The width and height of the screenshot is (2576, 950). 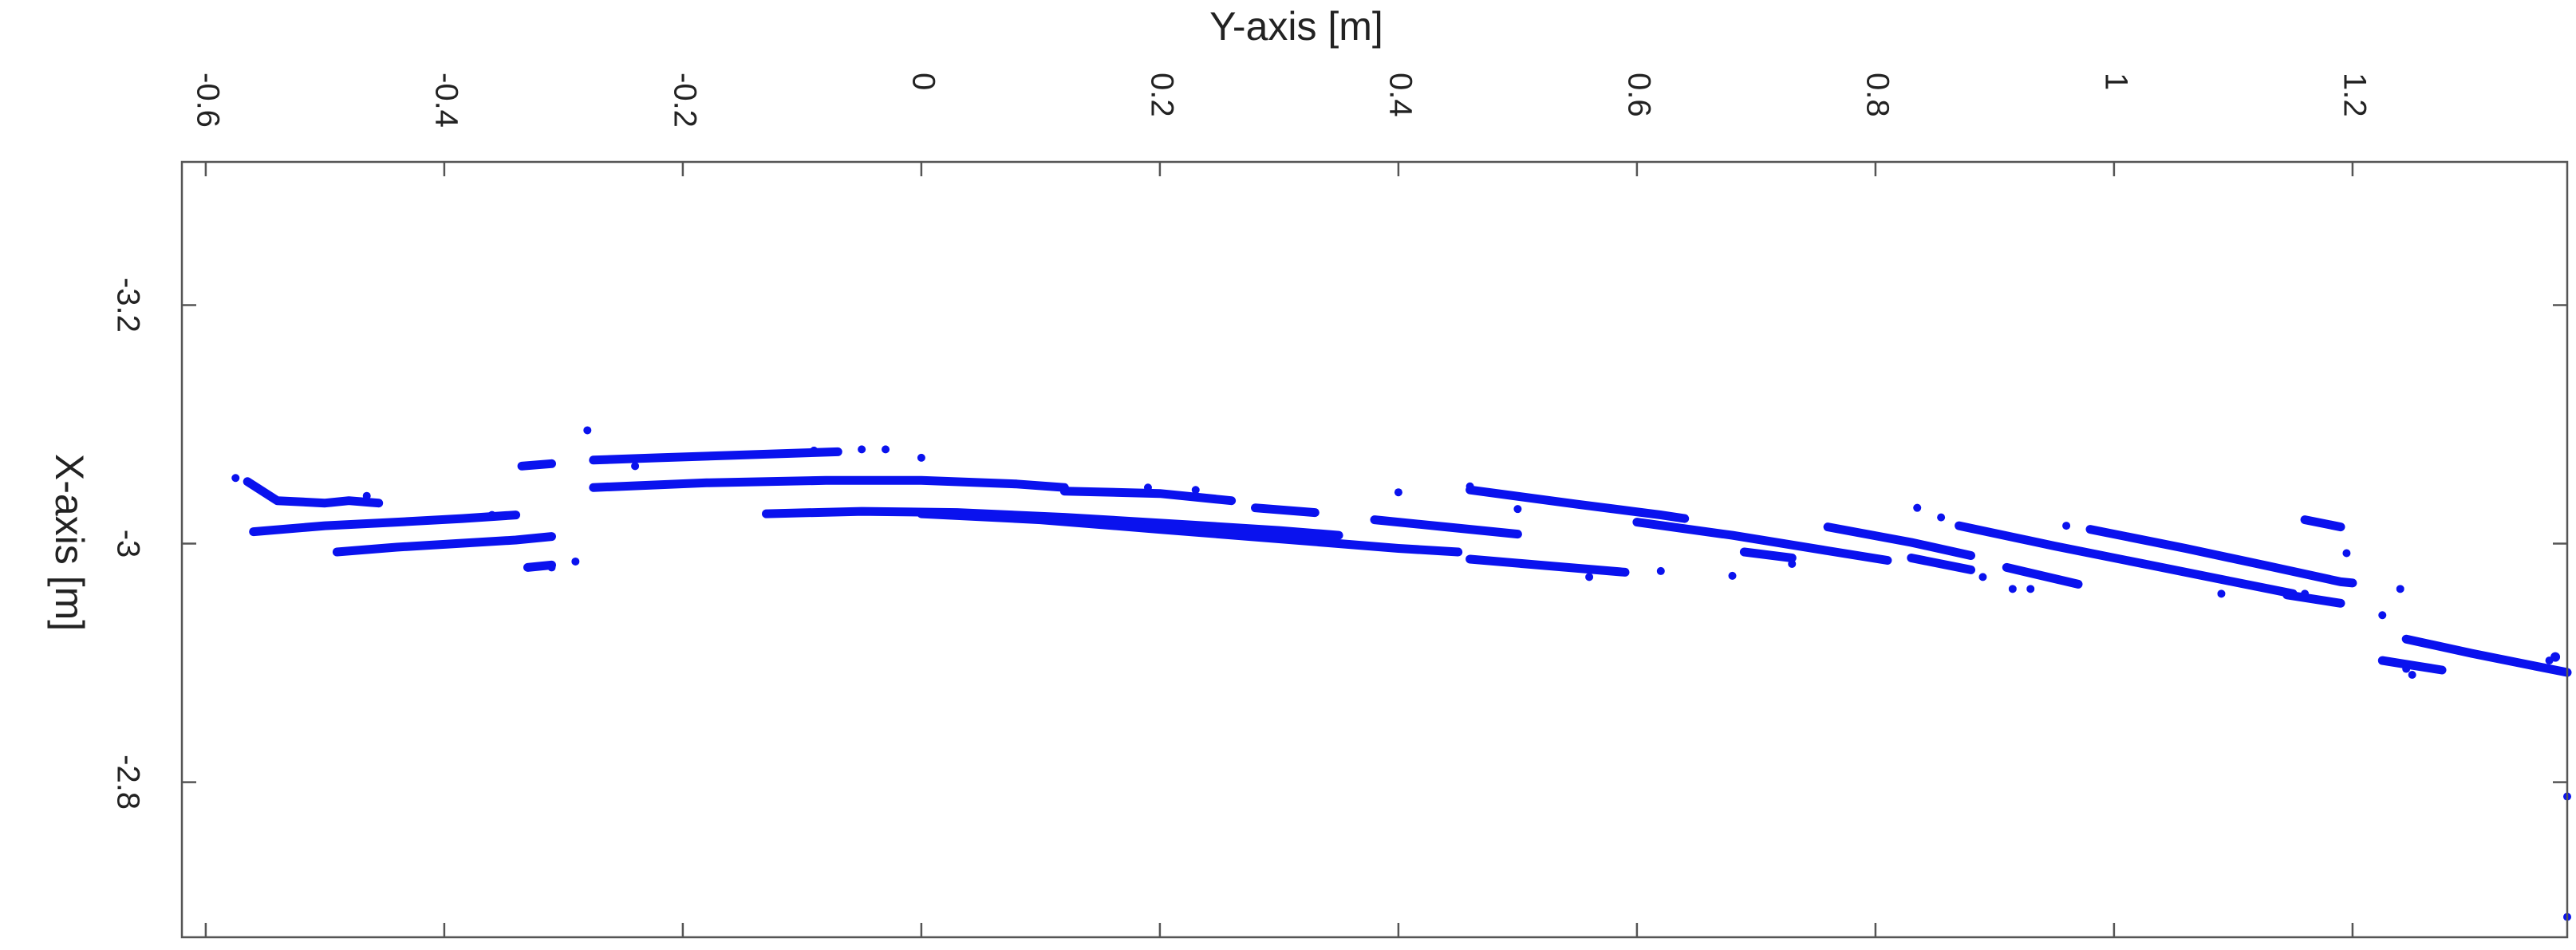 What do you see at coordinates (128, 305) in the screenshot?
I see `y-tick-label: -3.2` at bounding box center [128, 305].